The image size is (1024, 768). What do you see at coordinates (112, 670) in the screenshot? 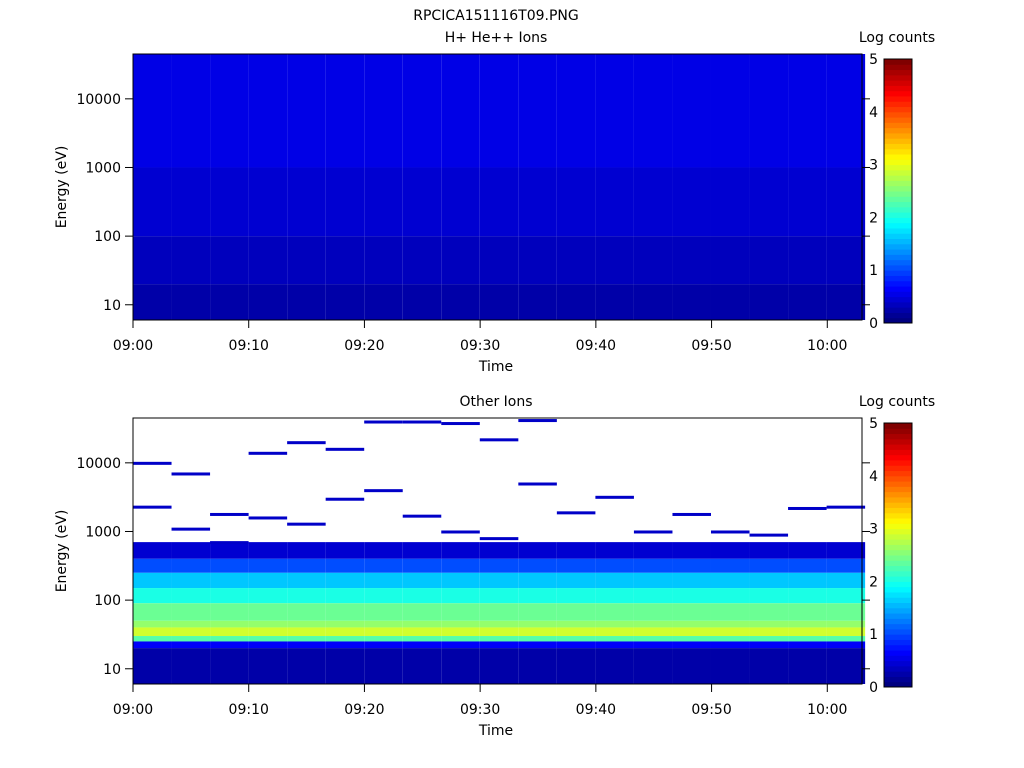
I see `y-tick-label: 10` at bounding box center [112, 670].